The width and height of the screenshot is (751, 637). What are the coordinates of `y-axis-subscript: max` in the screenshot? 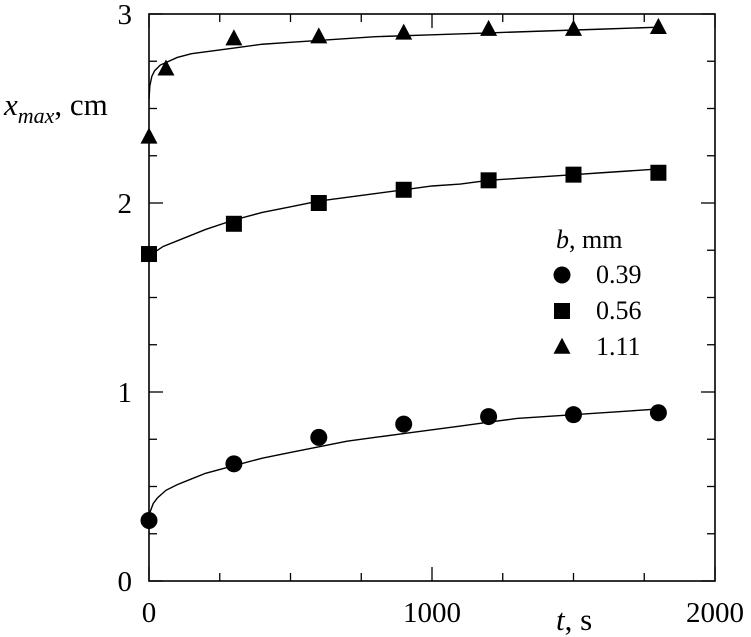 It's located at (36, 115).